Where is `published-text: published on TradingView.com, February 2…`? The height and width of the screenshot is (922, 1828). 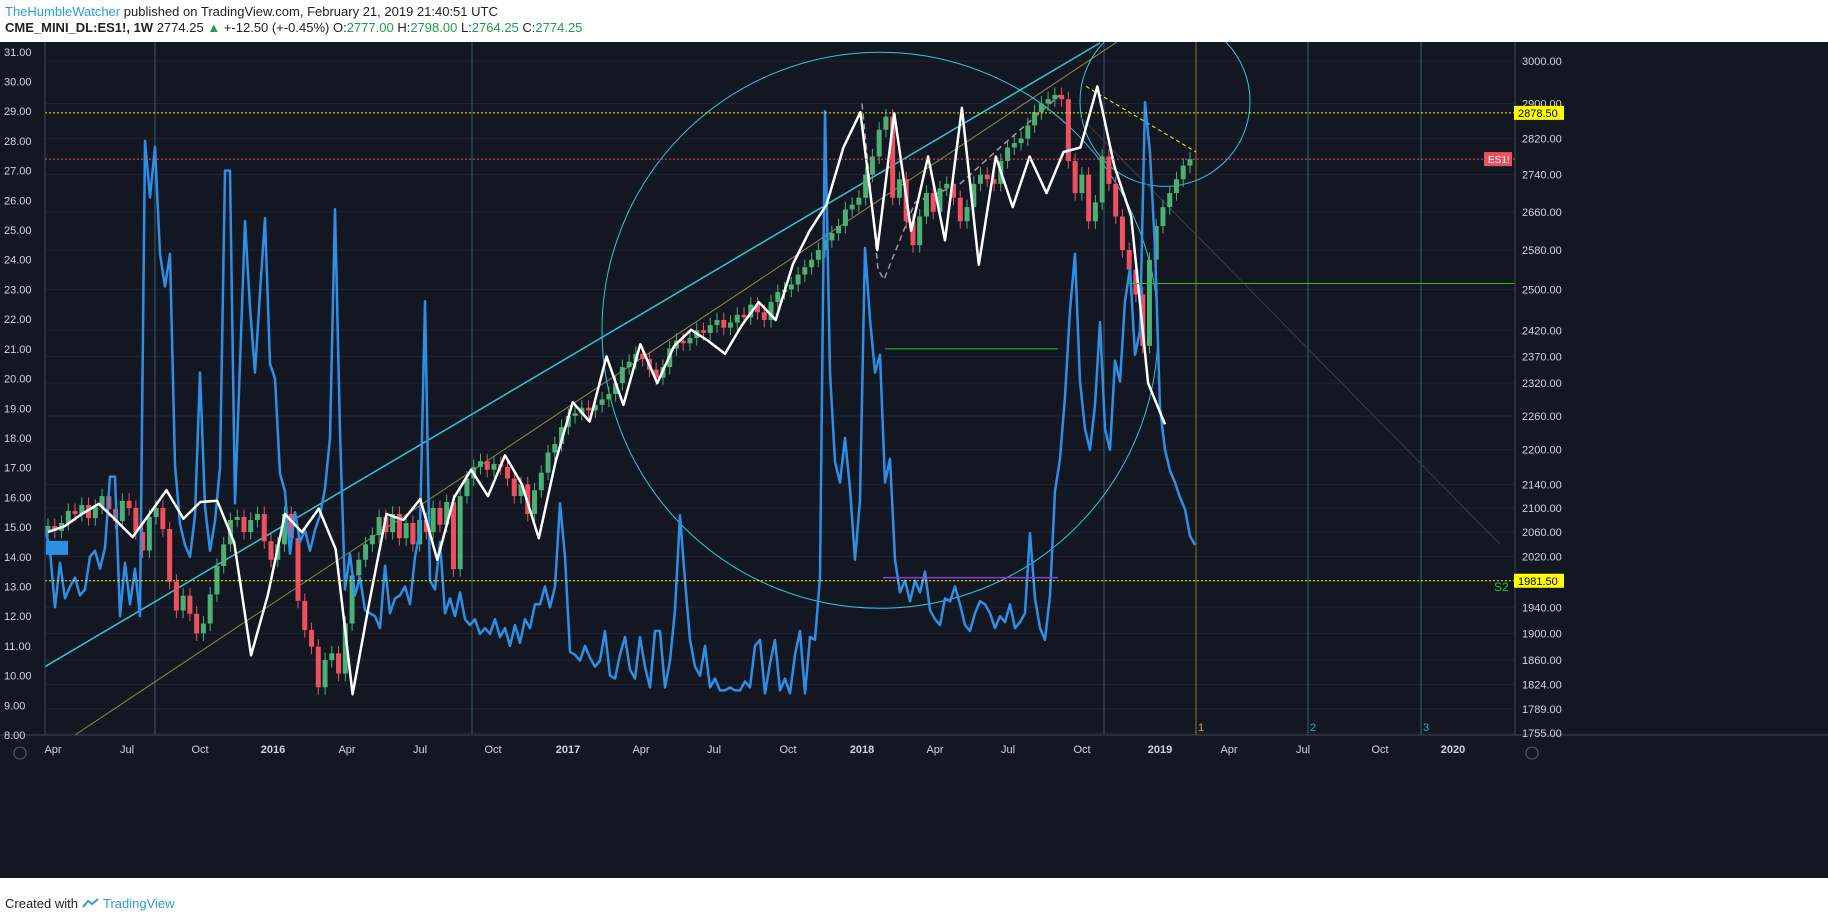
published-text: published on TradingView.com, February 2… is located at coordinates (310, 11).